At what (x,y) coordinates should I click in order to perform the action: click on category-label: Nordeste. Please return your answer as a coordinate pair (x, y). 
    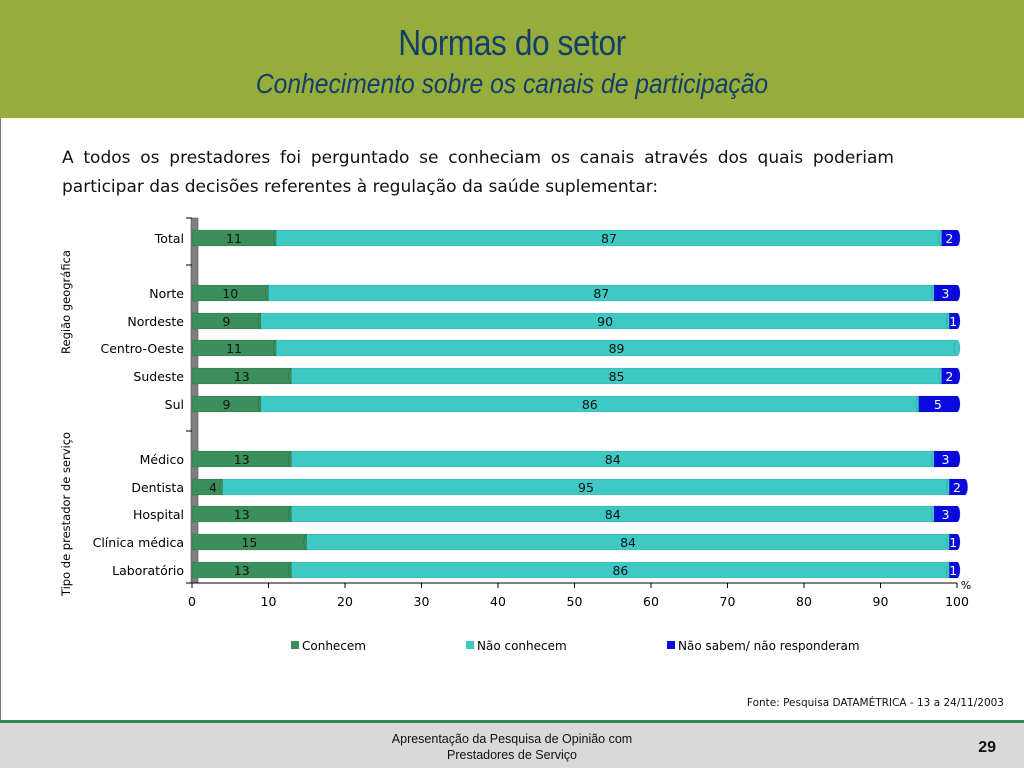
    Looking at the image, I should click on (155, 321).